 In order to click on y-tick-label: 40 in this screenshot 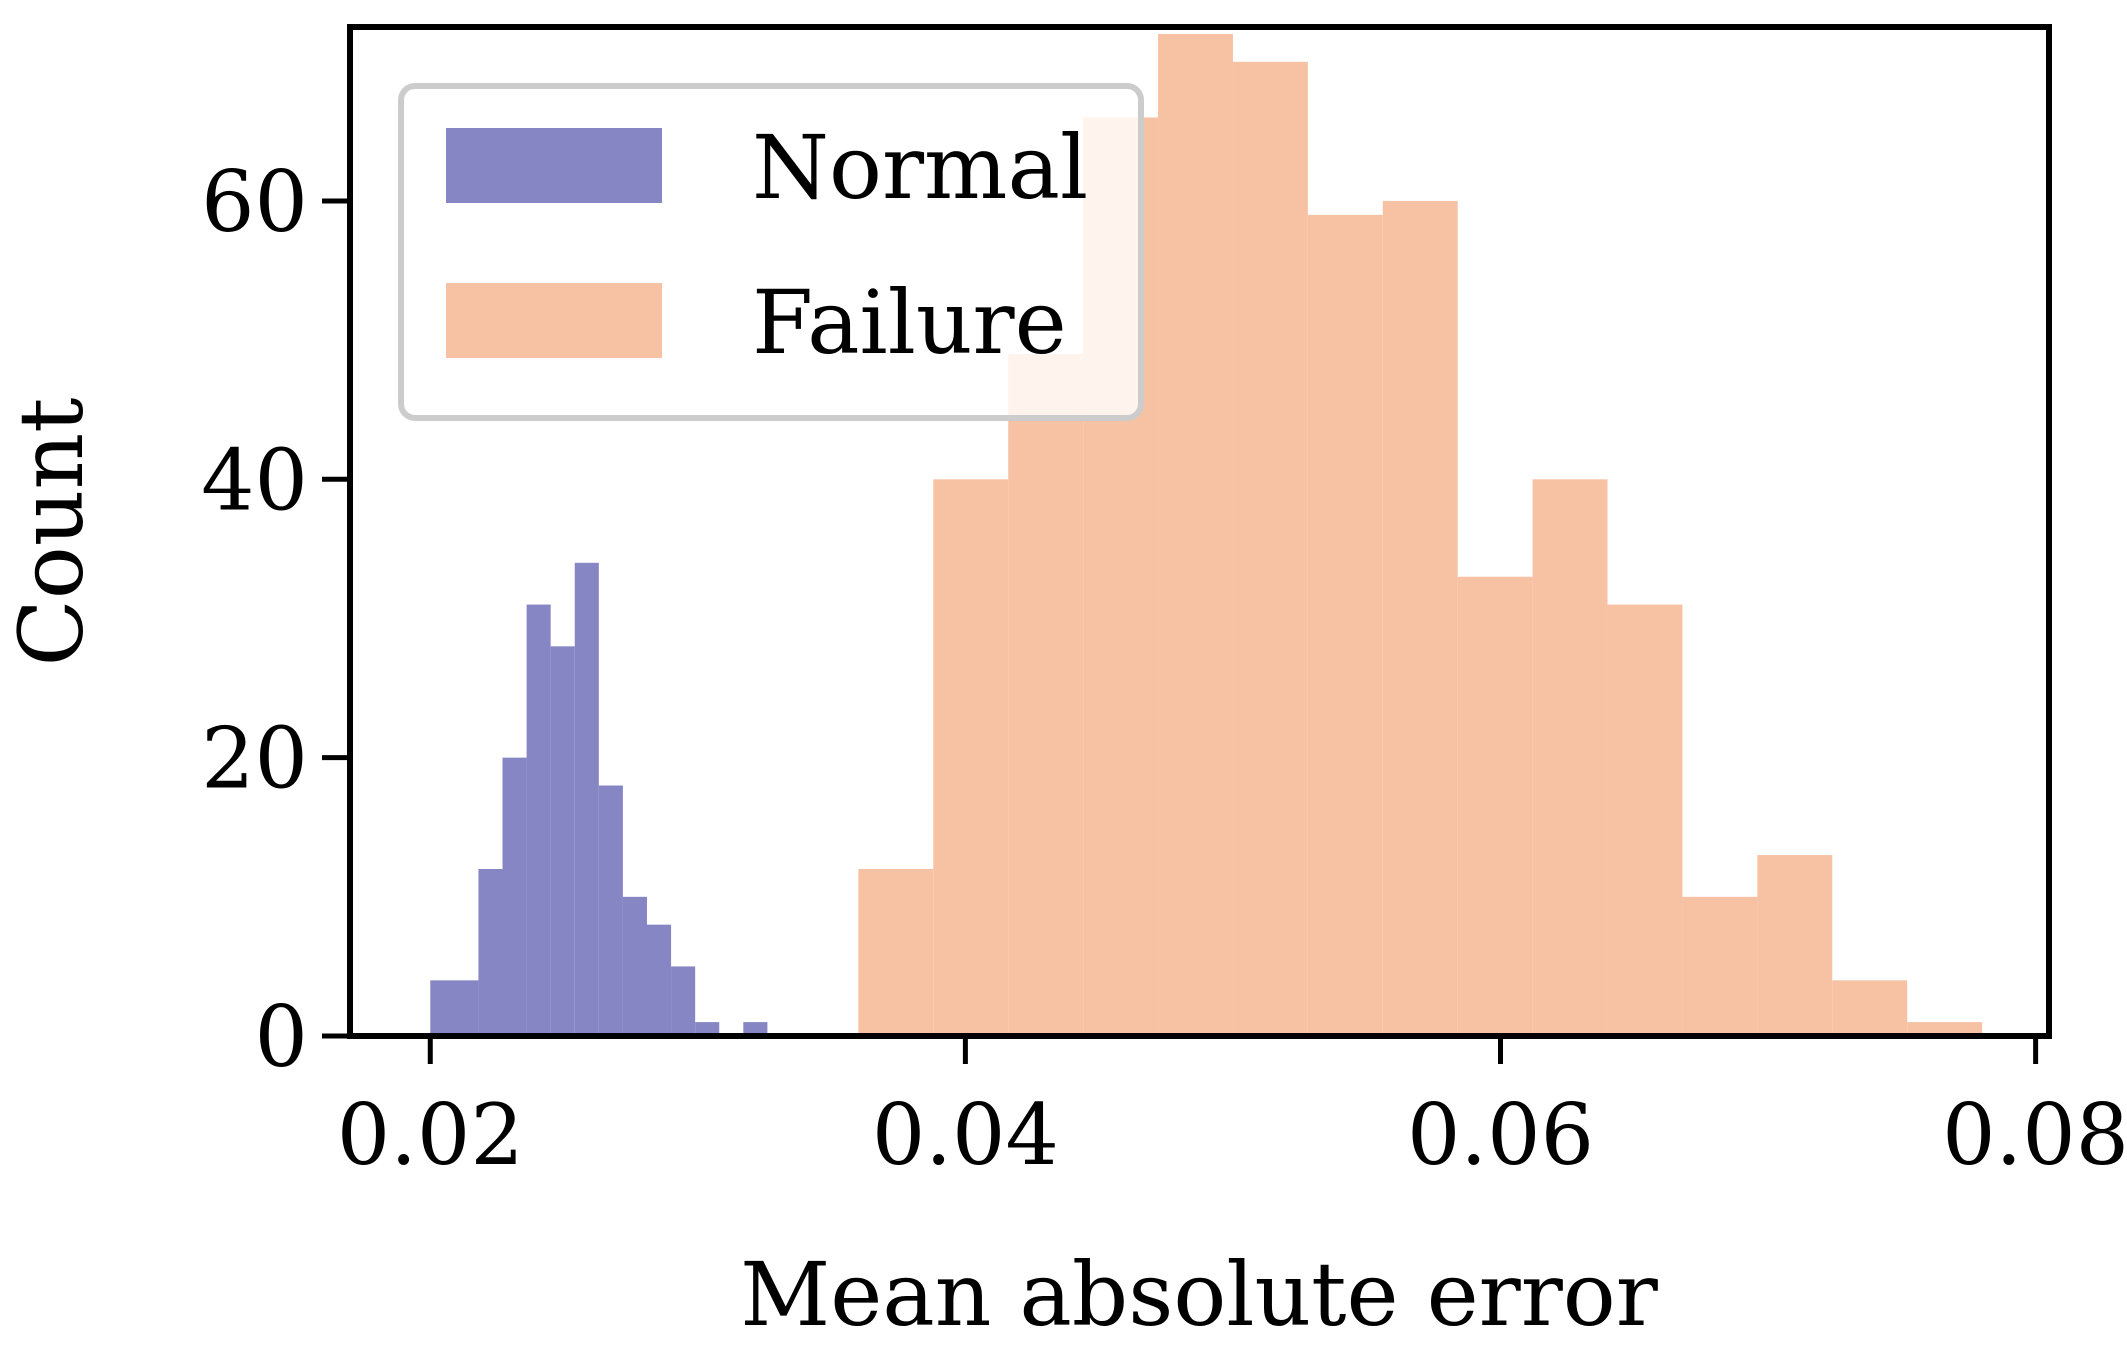, I will do `click(254, 480)`.